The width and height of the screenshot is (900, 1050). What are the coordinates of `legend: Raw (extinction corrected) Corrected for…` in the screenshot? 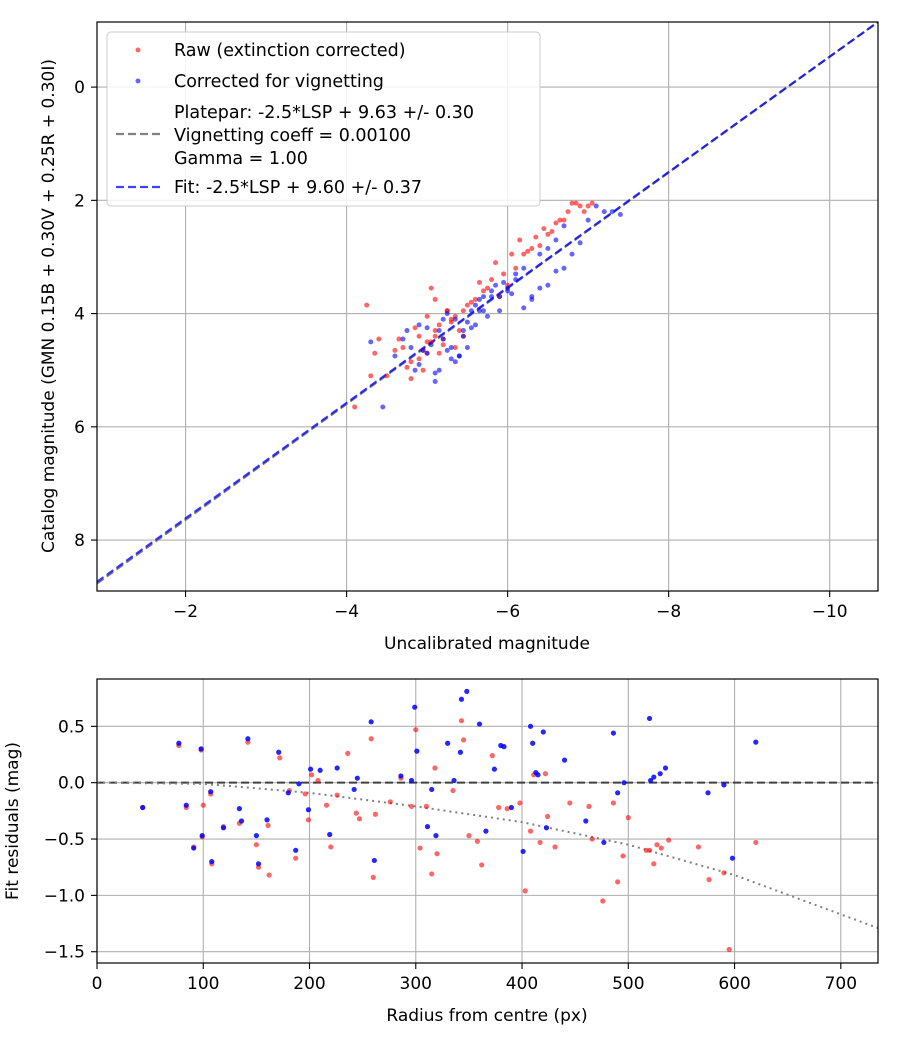 It's located at (323, 119).